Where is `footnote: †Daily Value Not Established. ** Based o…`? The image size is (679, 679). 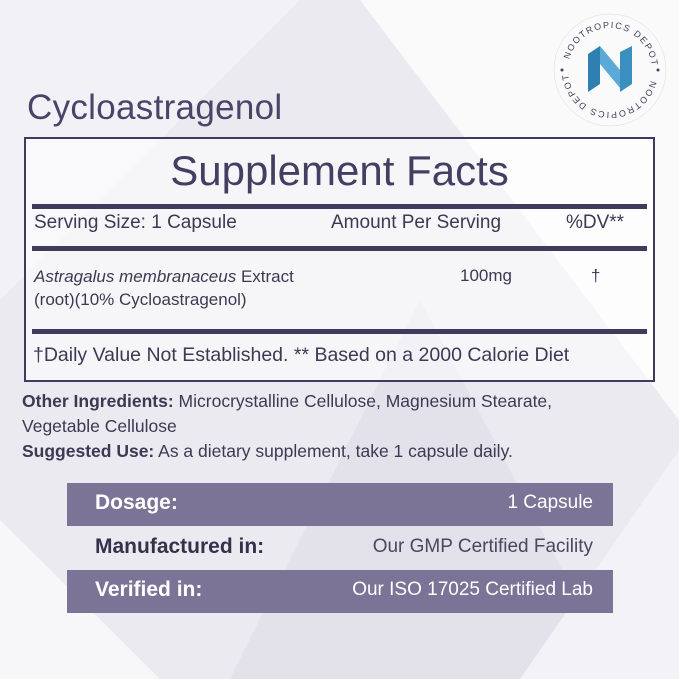 footnote: †Daily Value Not Established. ** Based o… is located at coordinates (301, 355).